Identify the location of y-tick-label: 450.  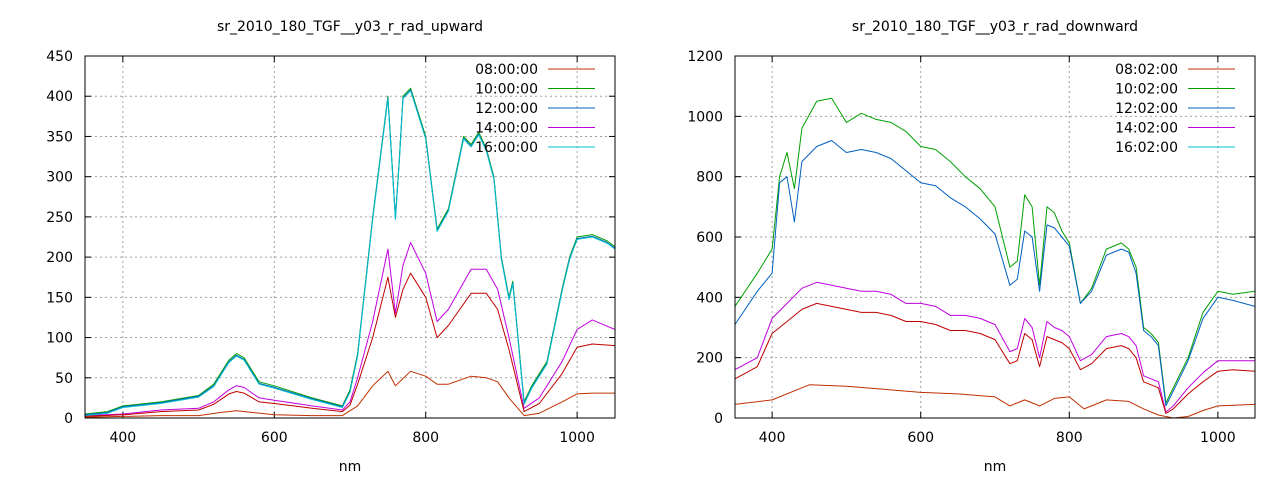
(59, 57).